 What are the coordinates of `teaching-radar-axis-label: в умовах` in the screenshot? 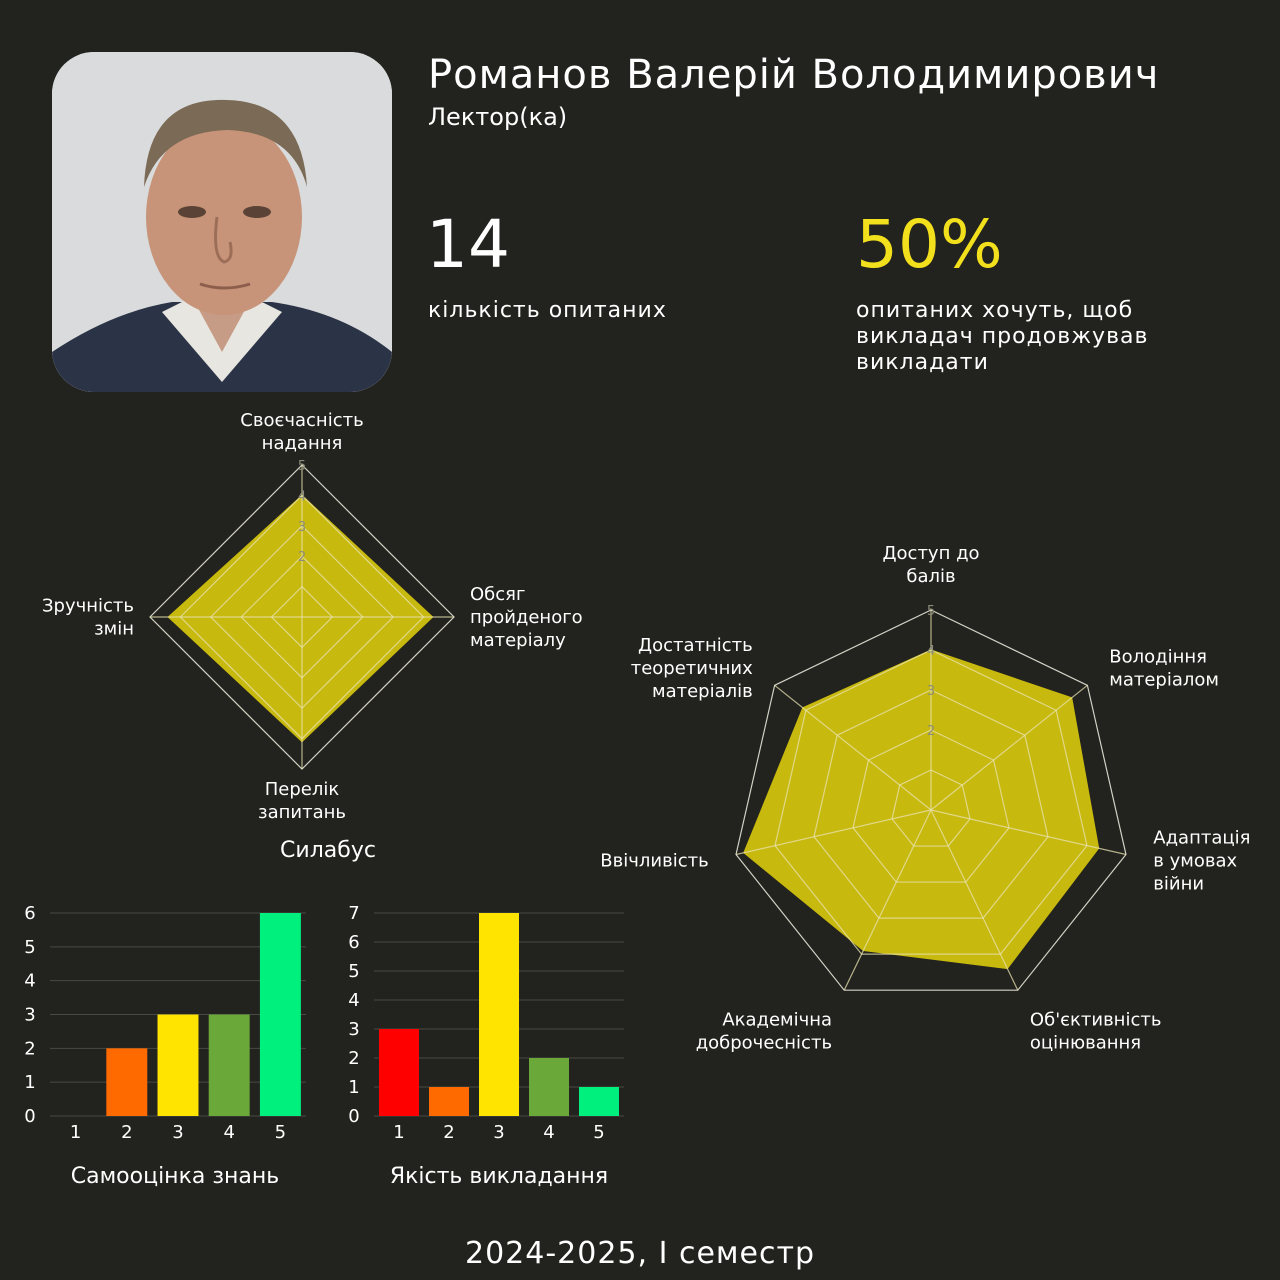 It's located at (1195, 861).